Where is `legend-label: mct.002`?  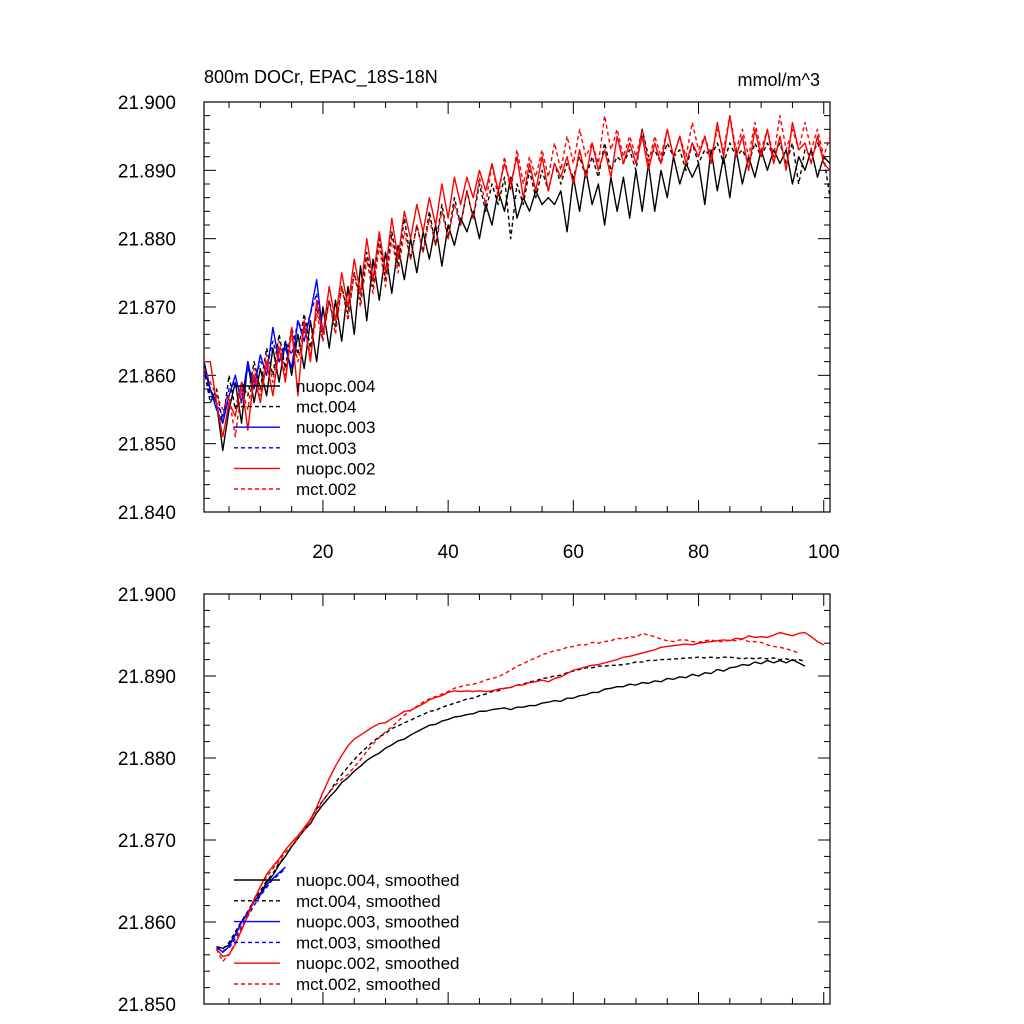 legend-label: mct.002 is located at coordinates (326, 489).